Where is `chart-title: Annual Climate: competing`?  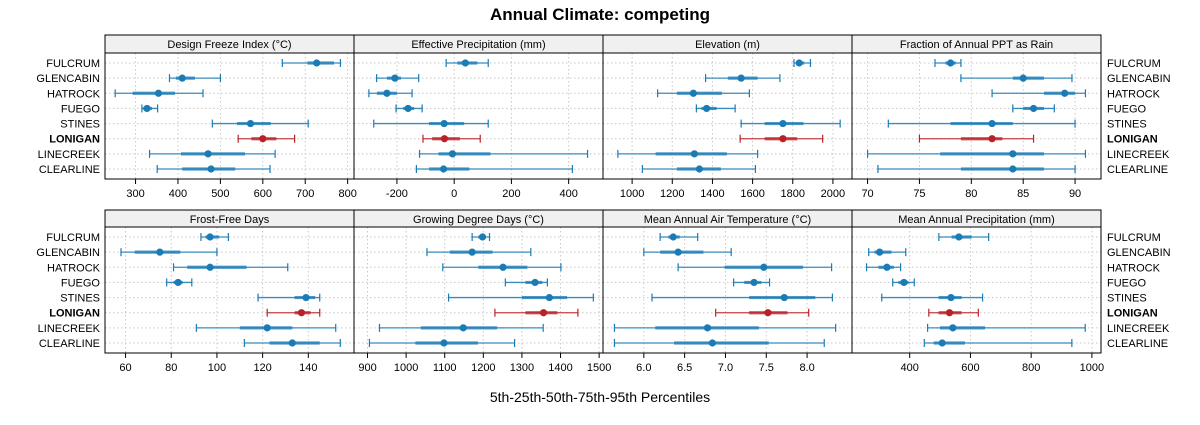 chart-title: Annual Climate: competing is located at coordinates (600, 14).